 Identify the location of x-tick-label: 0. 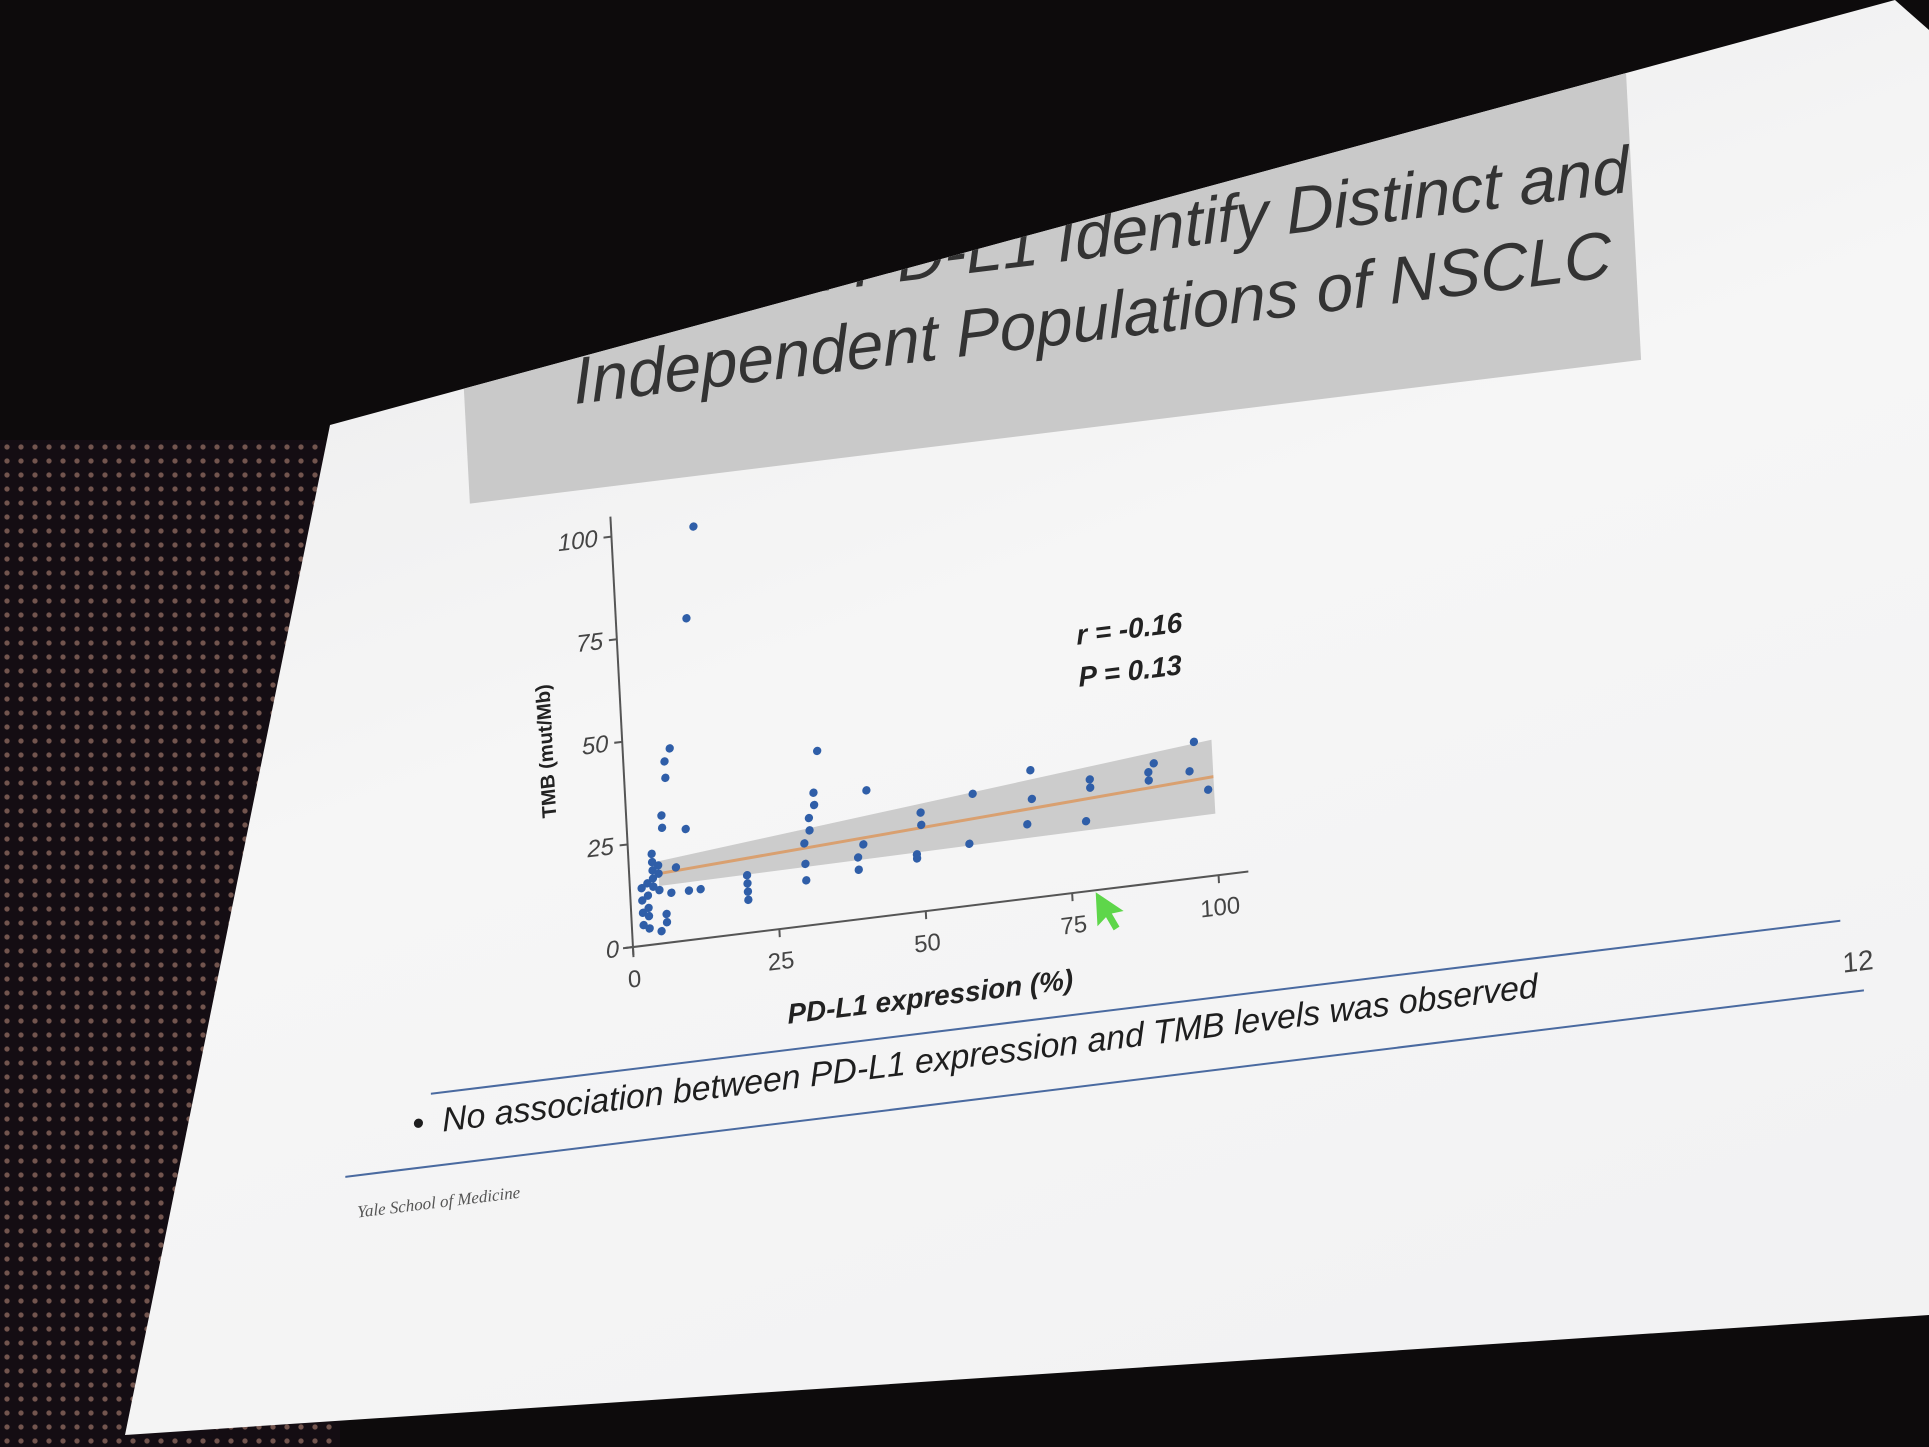
(634, 979).